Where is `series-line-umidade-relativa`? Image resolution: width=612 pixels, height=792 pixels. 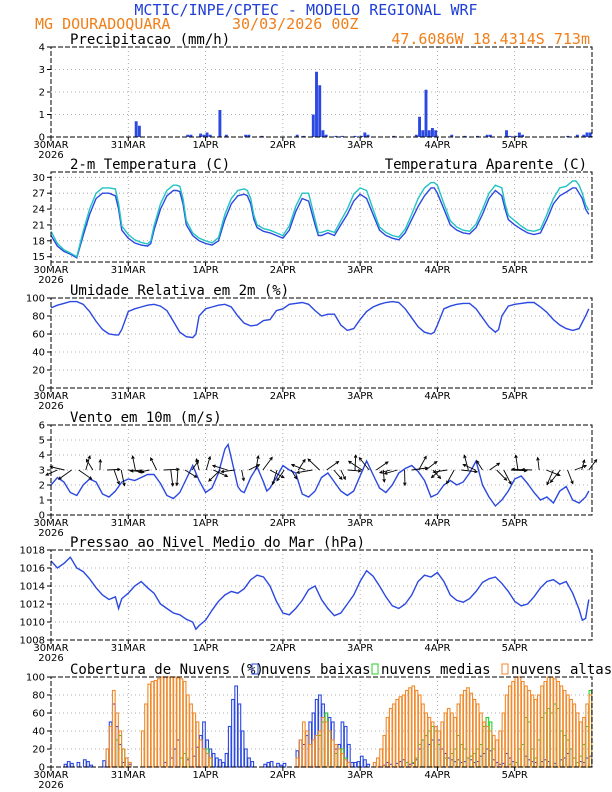
series-line-umidade-relativa is located at coordinates (320, 319).